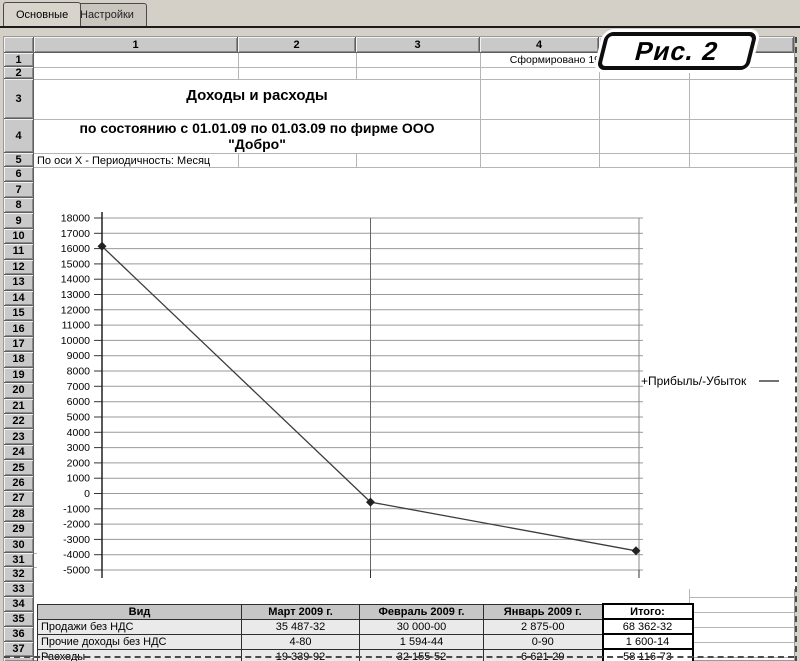 Image resolution: width=800 pixels, height=661 pixels. What do you see at coordinates (19, 468) in the screenshot?
I see `row-header-25: 25` at bounding box center [19, 468].